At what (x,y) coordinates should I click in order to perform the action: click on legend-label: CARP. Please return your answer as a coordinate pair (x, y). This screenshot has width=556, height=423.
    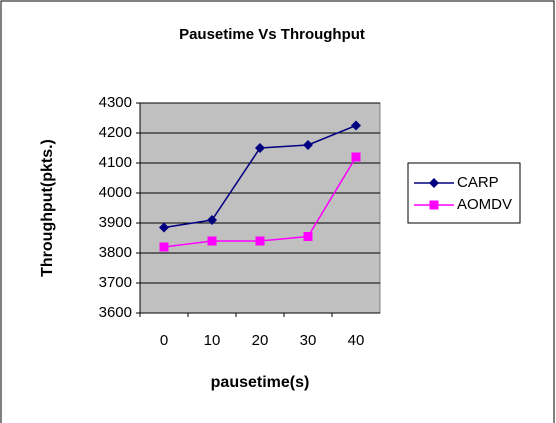
    Looking at the image, I should click on (478, 182).